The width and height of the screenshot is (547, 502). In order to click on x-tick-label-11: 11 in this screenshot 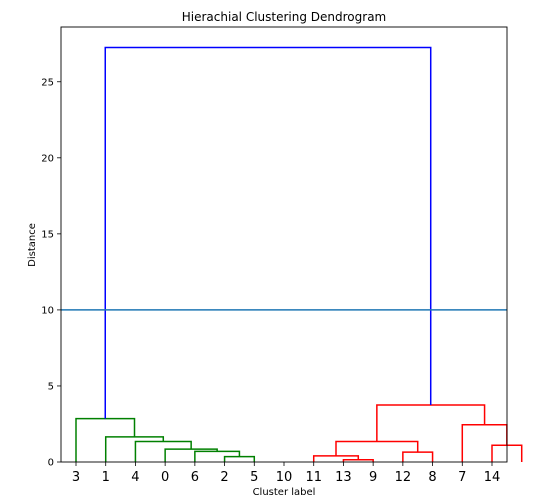, I will do `click(313, 477)`.